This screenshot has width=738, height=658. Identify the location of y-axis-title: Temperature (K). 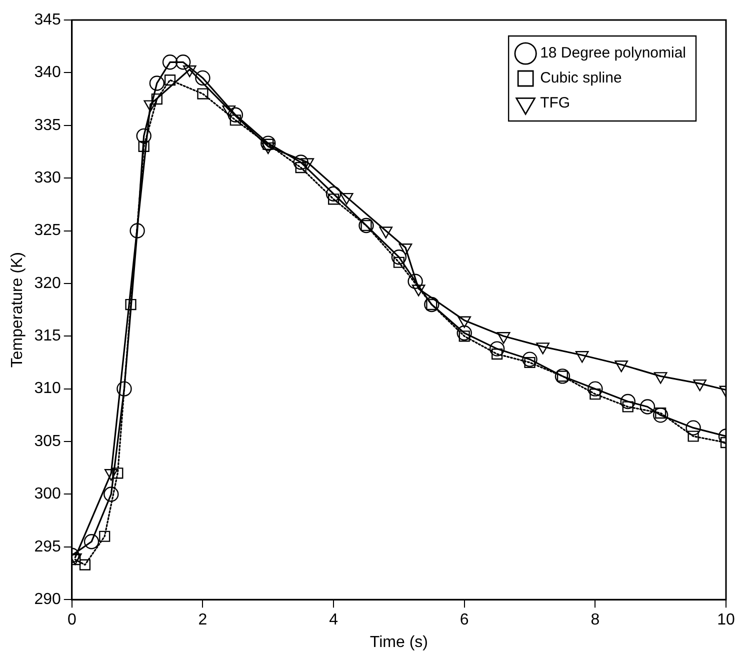
(17, 310).